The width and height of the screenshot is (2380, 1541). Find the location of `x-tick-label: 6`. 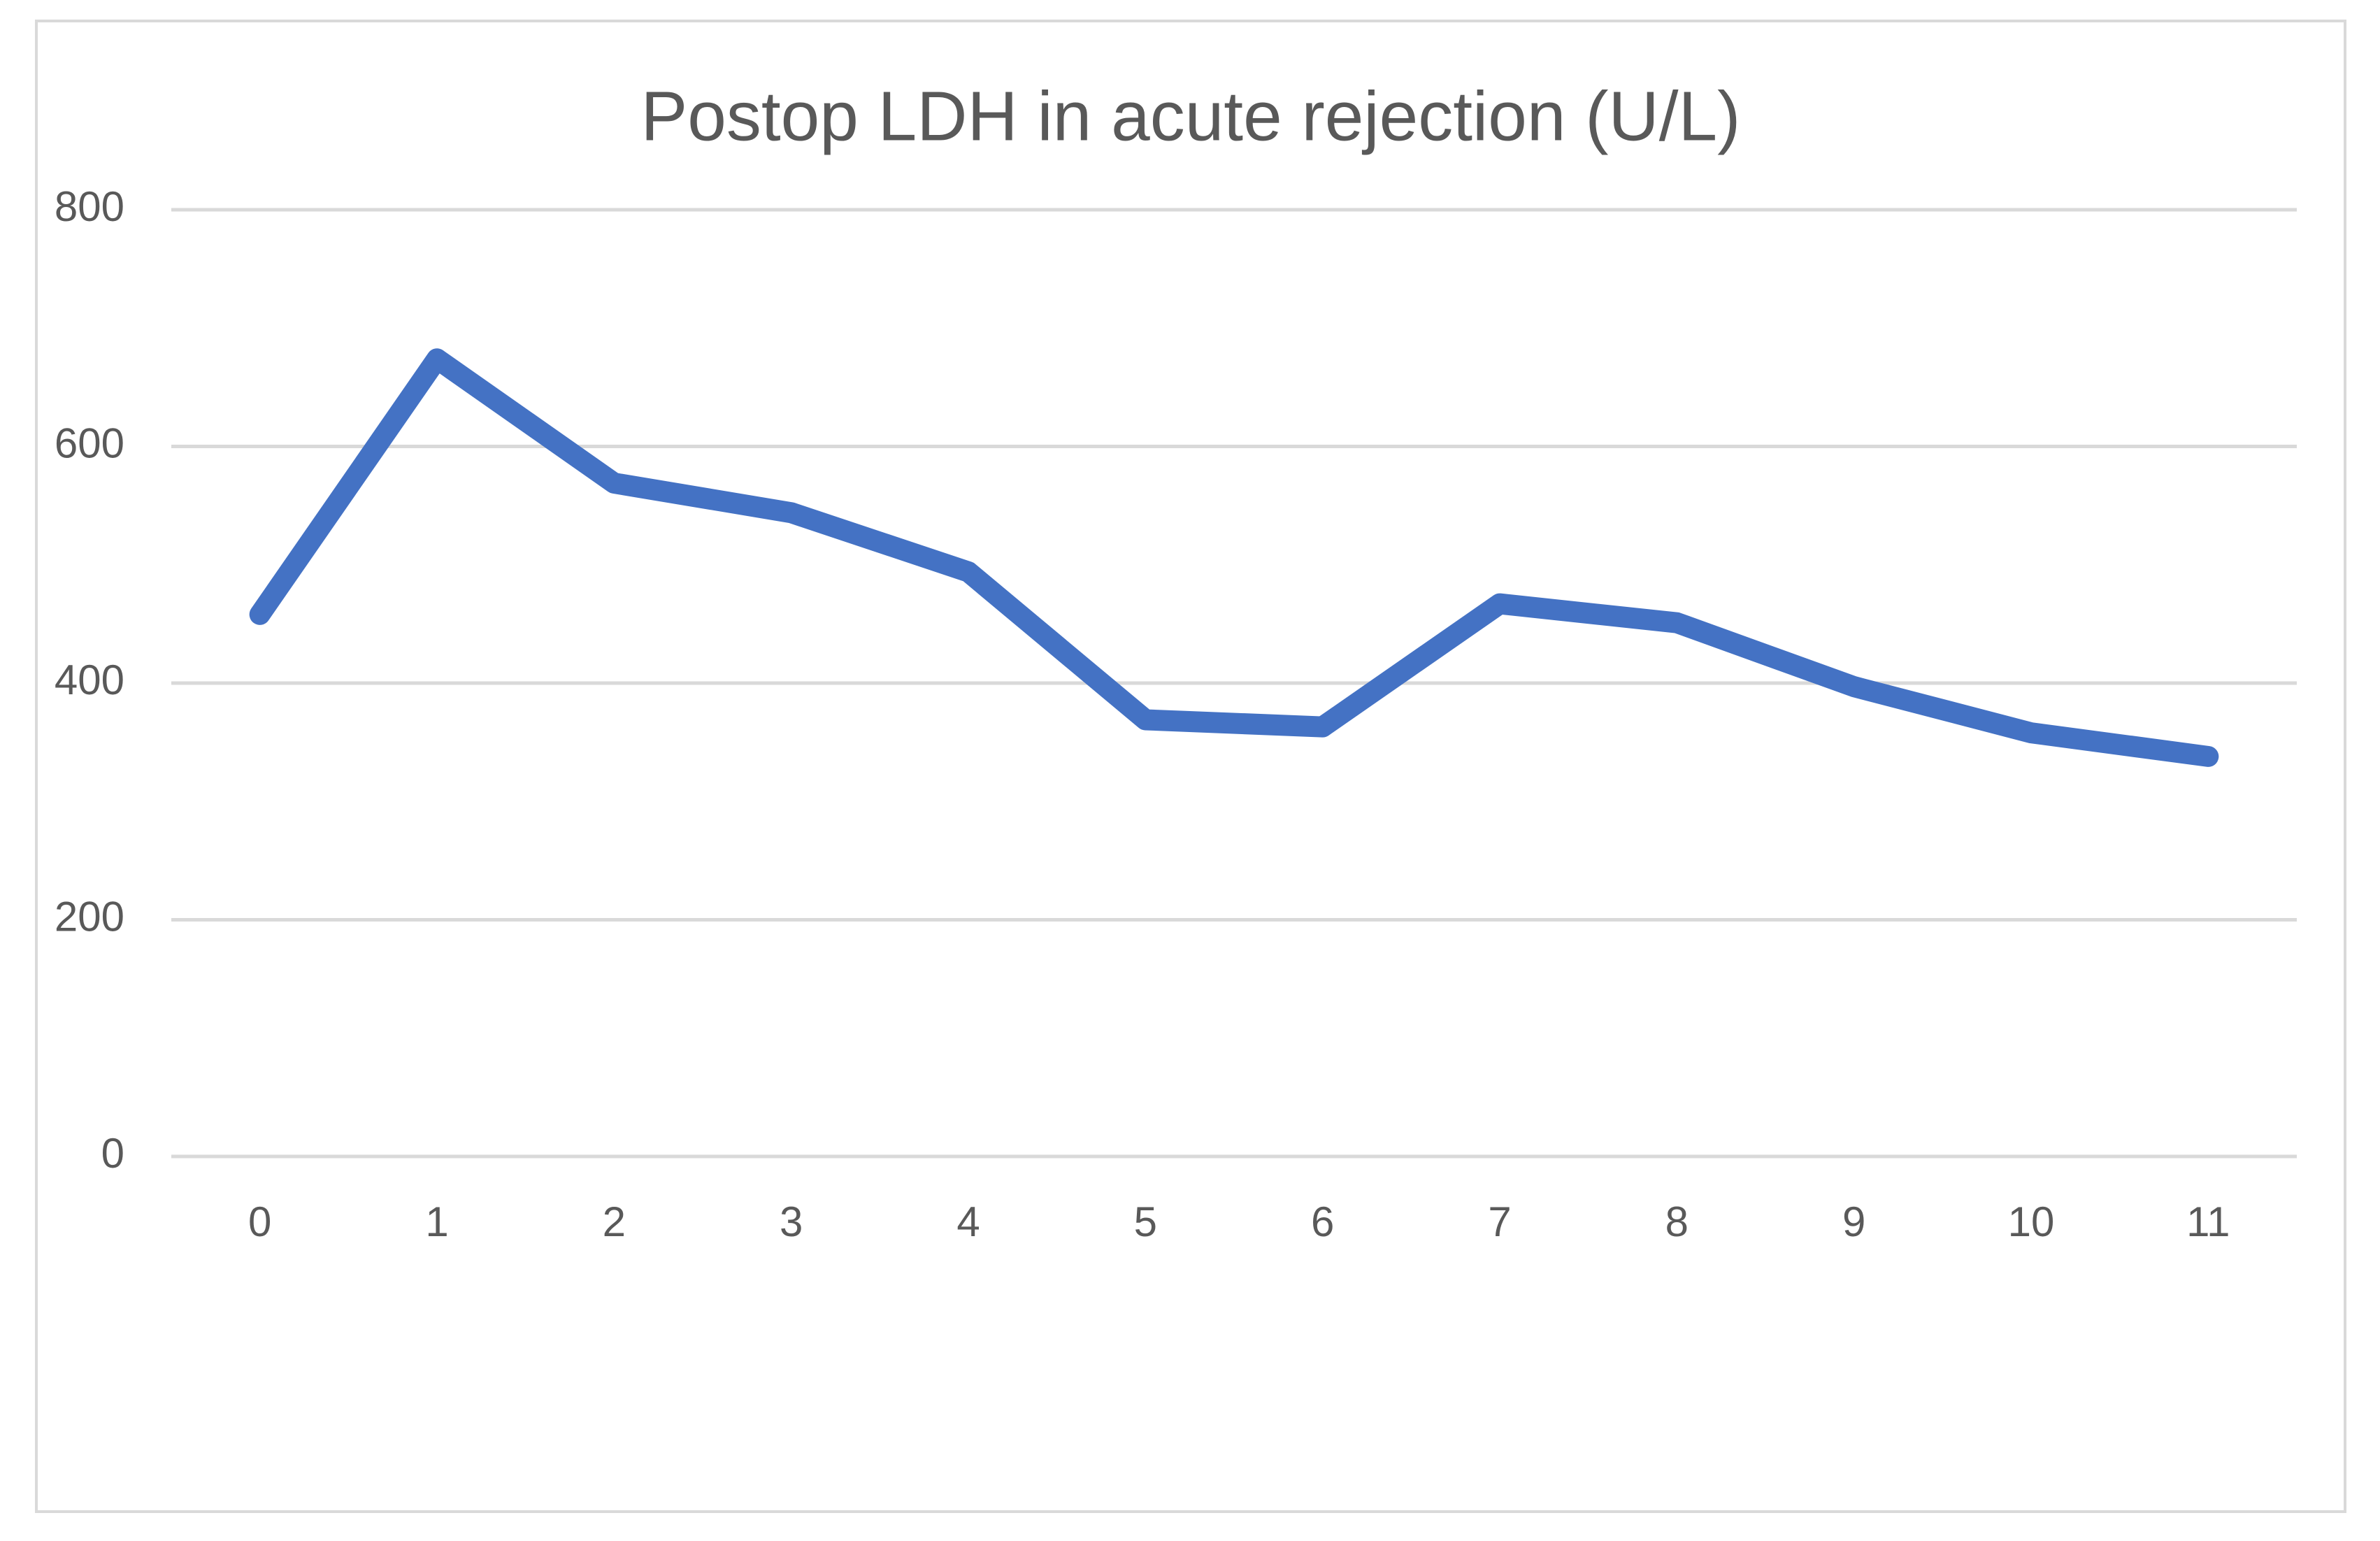

x-tick-label: 6 is located at coordinates (1322, 1221).